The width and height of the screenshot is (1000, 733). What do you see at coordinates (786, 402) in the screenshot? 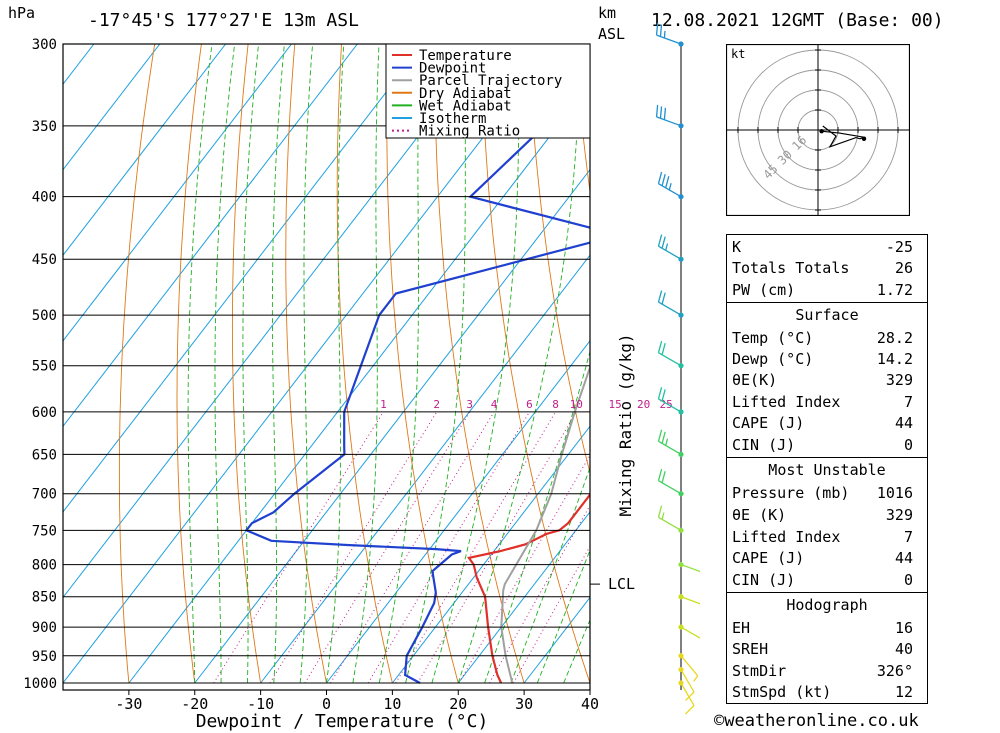
I see `surface-li-label: Lifted Index` at bounding box center [786, 402].